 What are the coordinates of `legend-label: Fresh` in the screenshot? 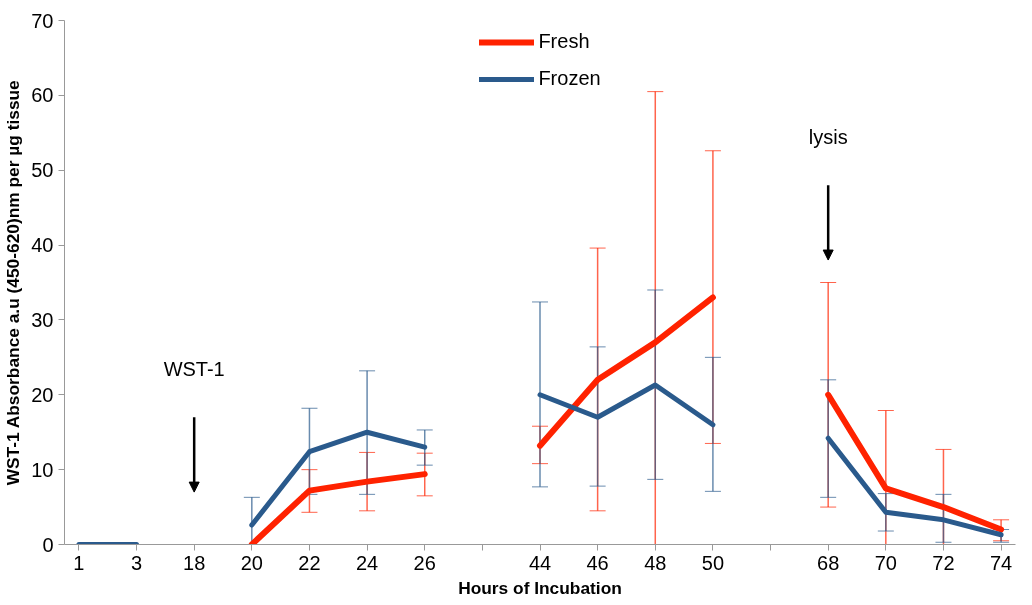 It's located at (564, 41).